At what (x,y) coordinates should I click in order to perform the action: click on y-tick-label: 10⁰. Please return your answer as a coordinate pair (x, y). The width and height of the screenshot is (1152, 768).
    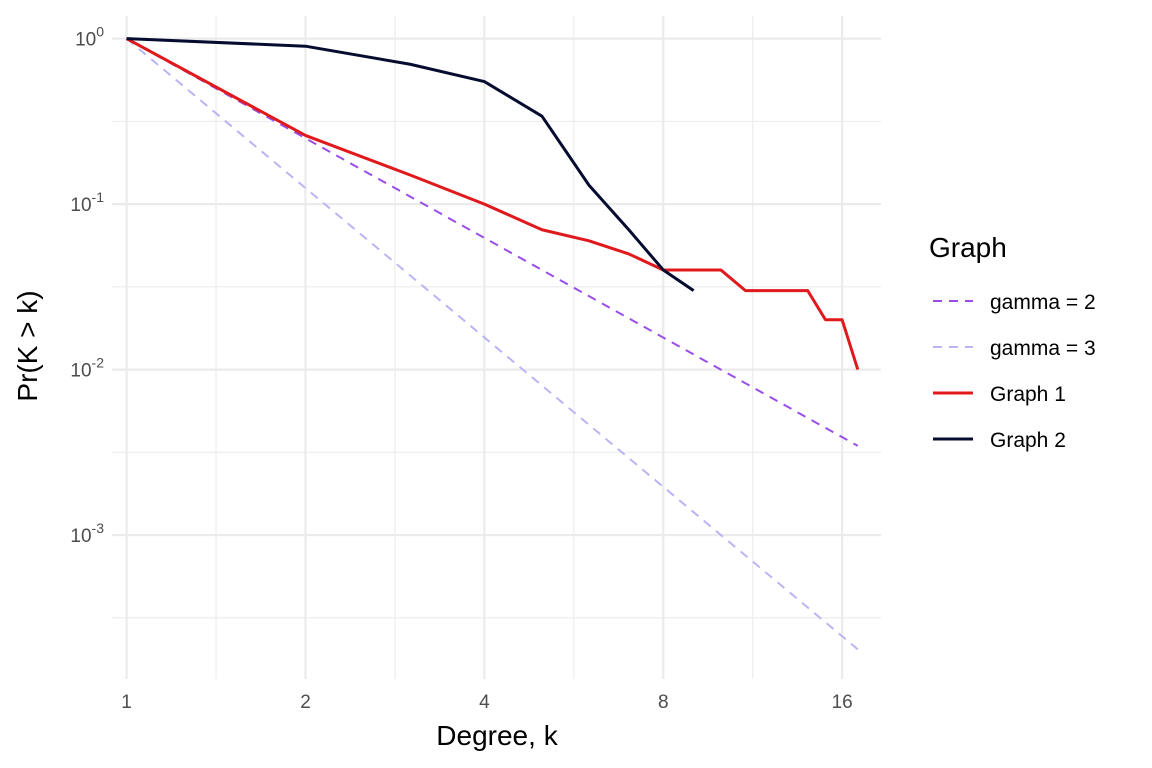
    Looking at the image, I should click on (89, 37).